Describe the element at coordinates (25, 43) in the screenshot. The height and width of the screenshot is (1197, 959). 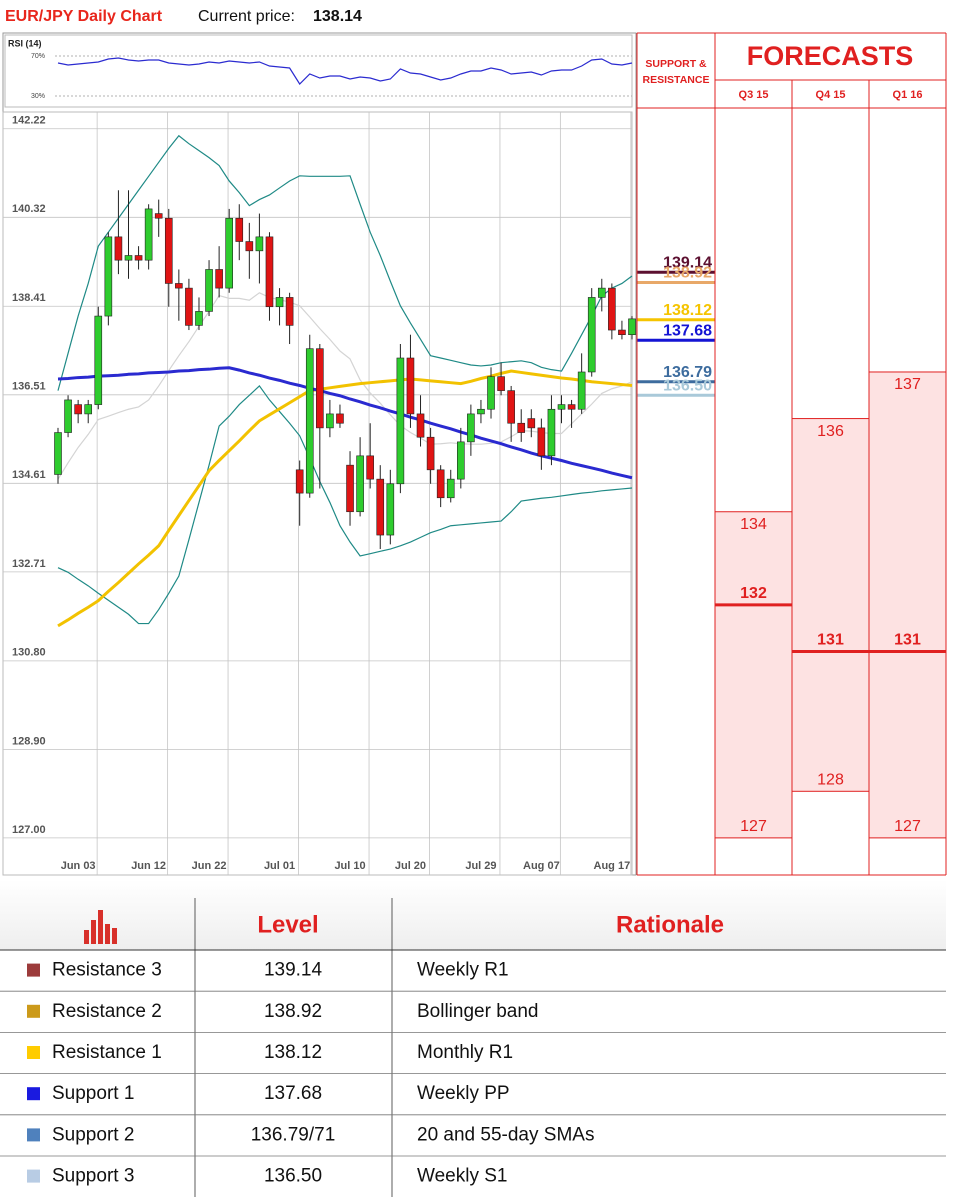
I see `rsi-title: RSI (14)` at that location.